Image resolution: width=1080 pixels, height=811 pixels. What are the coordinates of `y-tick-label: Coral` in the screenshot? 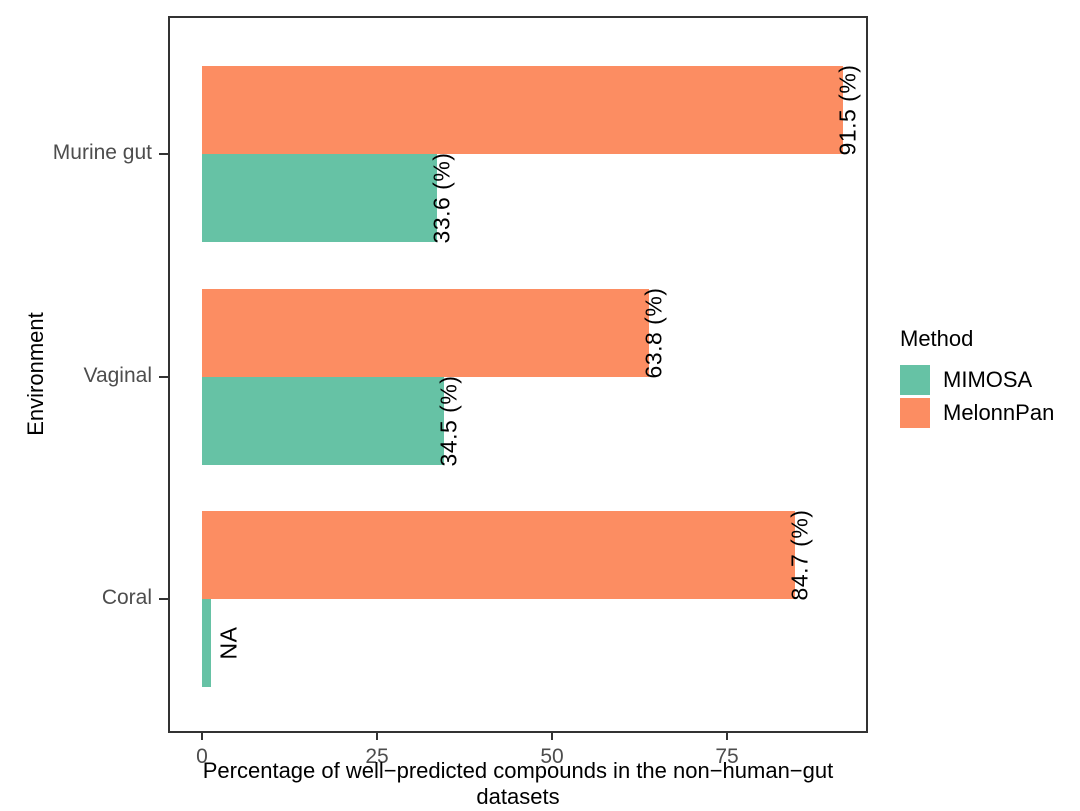 It's located at (126, 597).